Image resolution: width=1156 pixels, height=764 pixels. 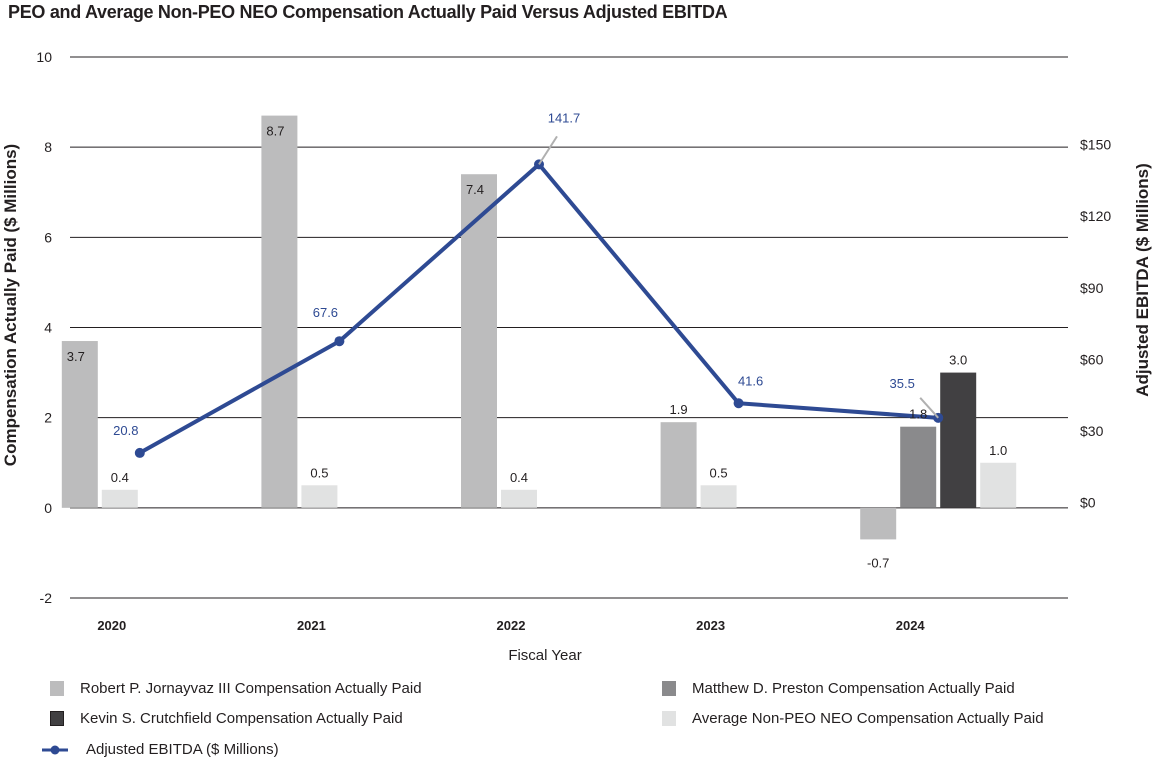 What do you see at coordinates (182, 749) in the screenshot?
I see `legend-label: Adjusted EBITDA ($ Millions)` at bounding box center [182, 749].